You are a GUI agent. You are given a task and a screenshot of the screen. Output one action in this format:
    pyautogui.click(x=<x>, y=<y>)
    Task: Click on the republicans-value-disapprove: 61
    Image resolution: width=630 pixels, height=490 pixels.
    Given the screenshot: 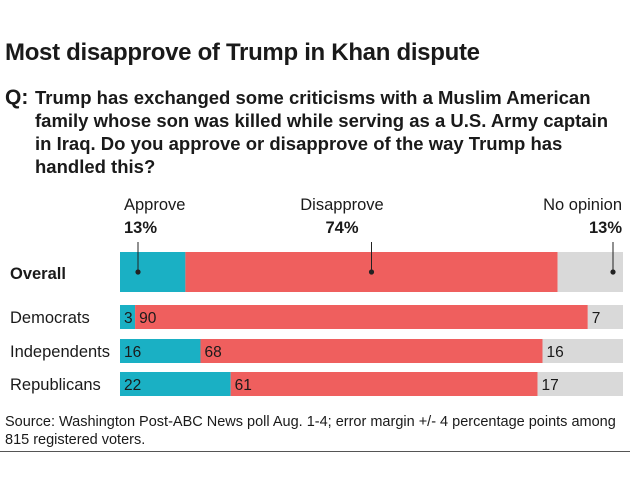 What is the action you would take?
    pyautogui.click(x=243, y=385)
    